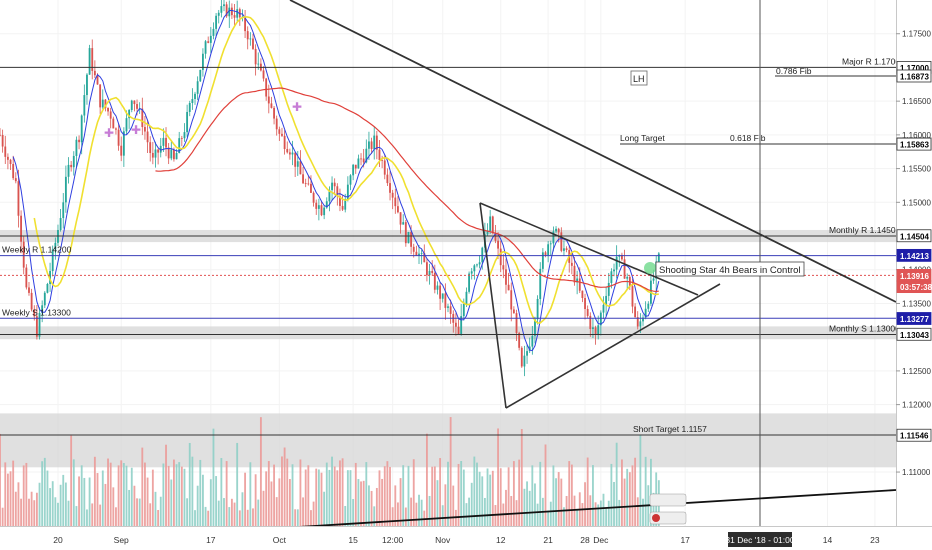  What do you see at coordinates (730, 270) in the screenshot?
I see `shooting-star-label: Shooting Star 4h Bears in Control` at bounding box center [730, 270].